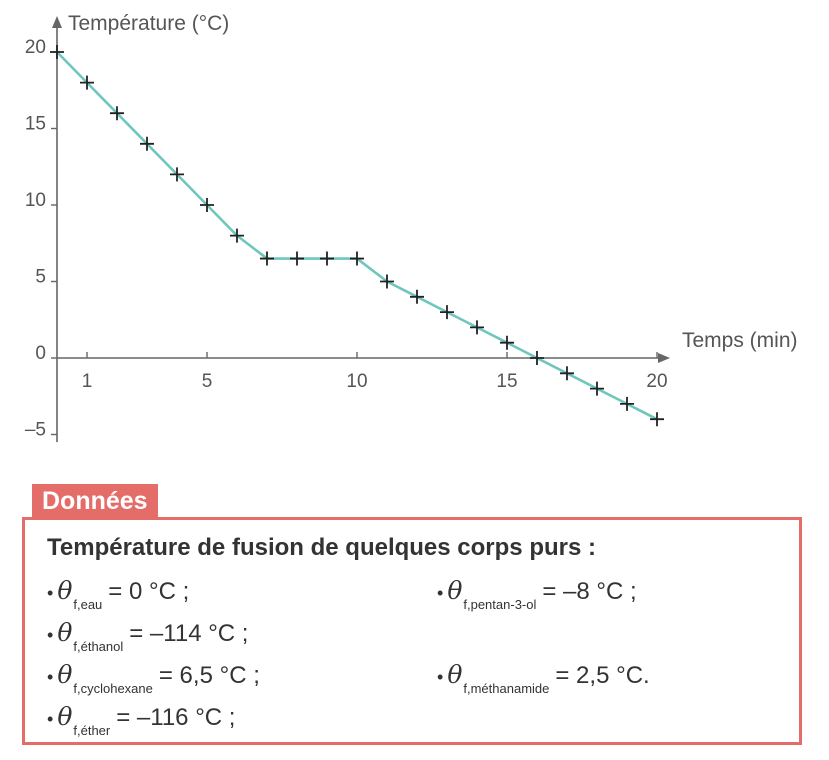 The width and height of the screenshot is (829, 760). Describe the element at coordinates (148, 23) in the screenshot. I see `y-axis-label: Température (°C)` at that location.